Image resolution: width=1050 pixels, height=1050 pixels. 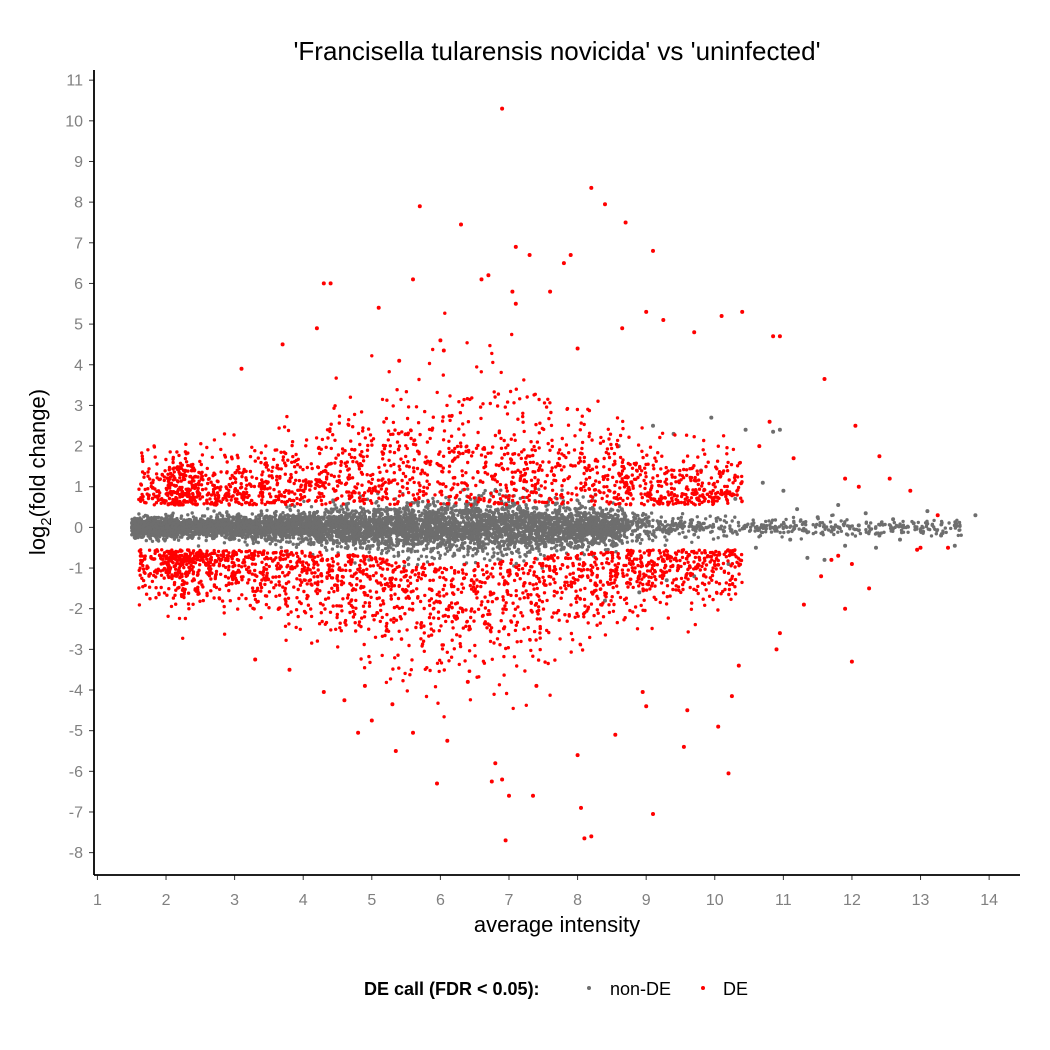 I want to click on x-tick-label: 12, so click(x=852, y=900).